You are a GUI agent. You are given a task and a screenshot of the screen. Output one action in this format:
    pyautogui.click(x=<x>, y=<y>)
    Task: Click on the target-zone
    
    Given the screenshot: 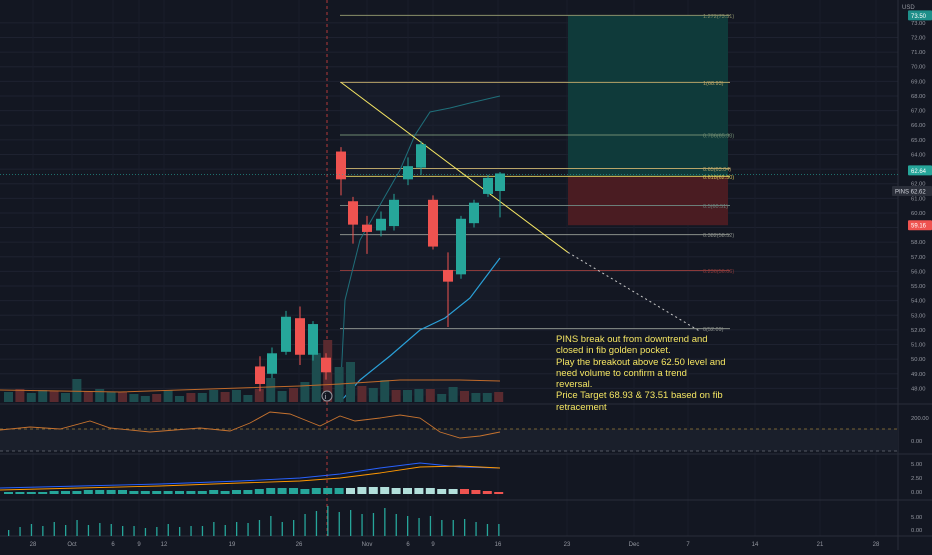 What is the action you would take?
    pyautogui.click(x=648, y=96)
    